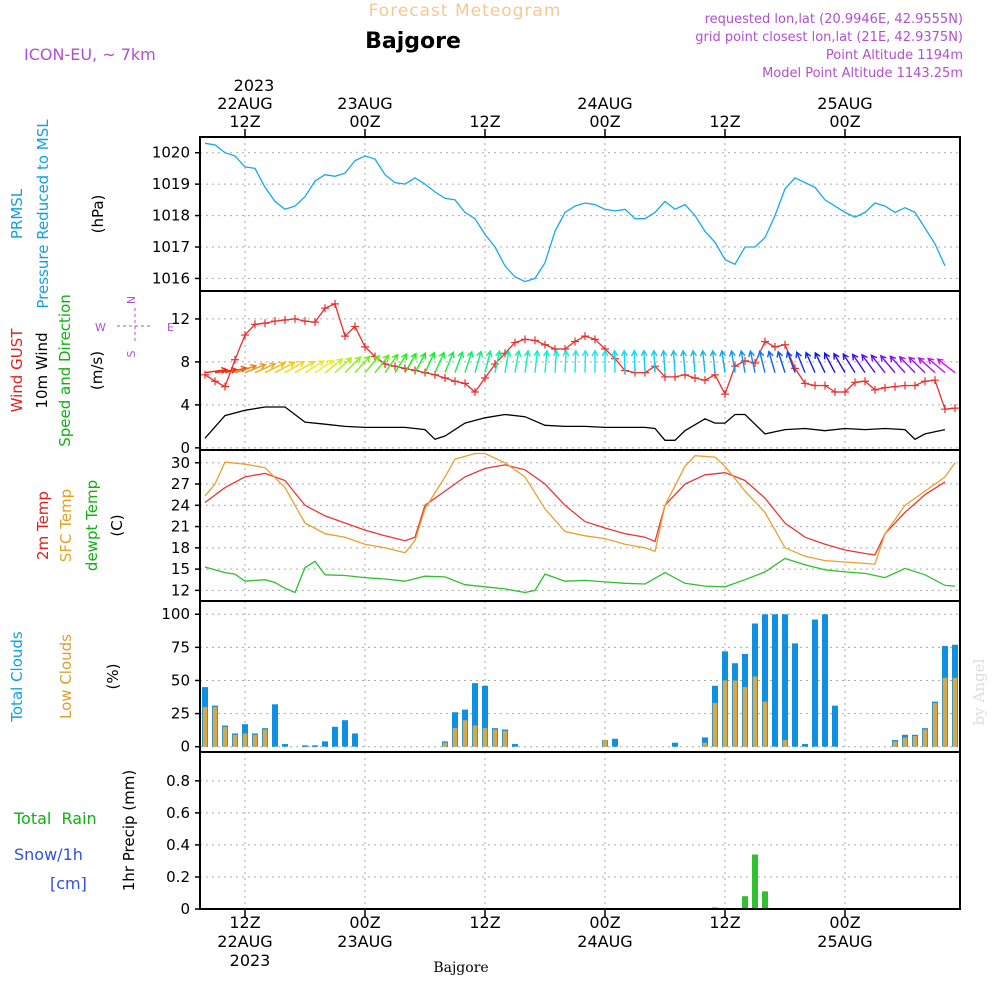 The height and width of the screenshot is (1000, 1000). Describe the element at coordinates (185, 405) in the screenshot. I see `y-tick-label: 4` at that location.